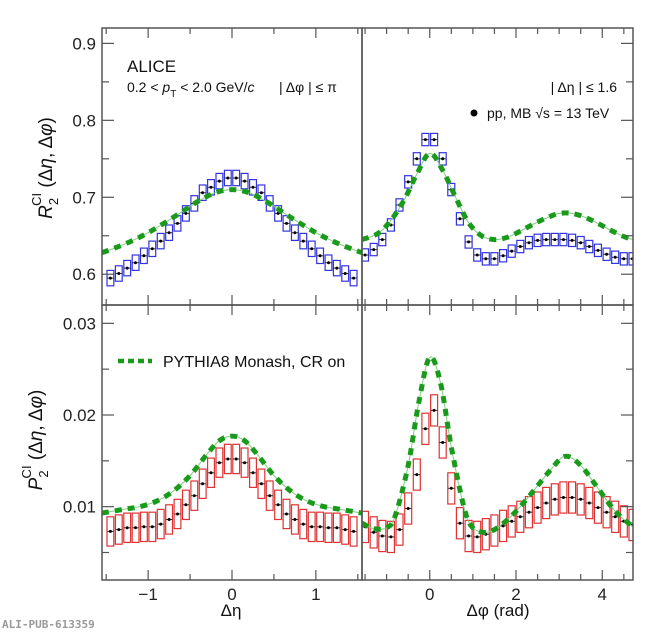 This screenshot has width=650, height=632. What do you see at coordinates (308, 87) in the screenshot?
I see `dphi-cut-label: | Δφ | ≤ π` at bounding box center [308, 87].